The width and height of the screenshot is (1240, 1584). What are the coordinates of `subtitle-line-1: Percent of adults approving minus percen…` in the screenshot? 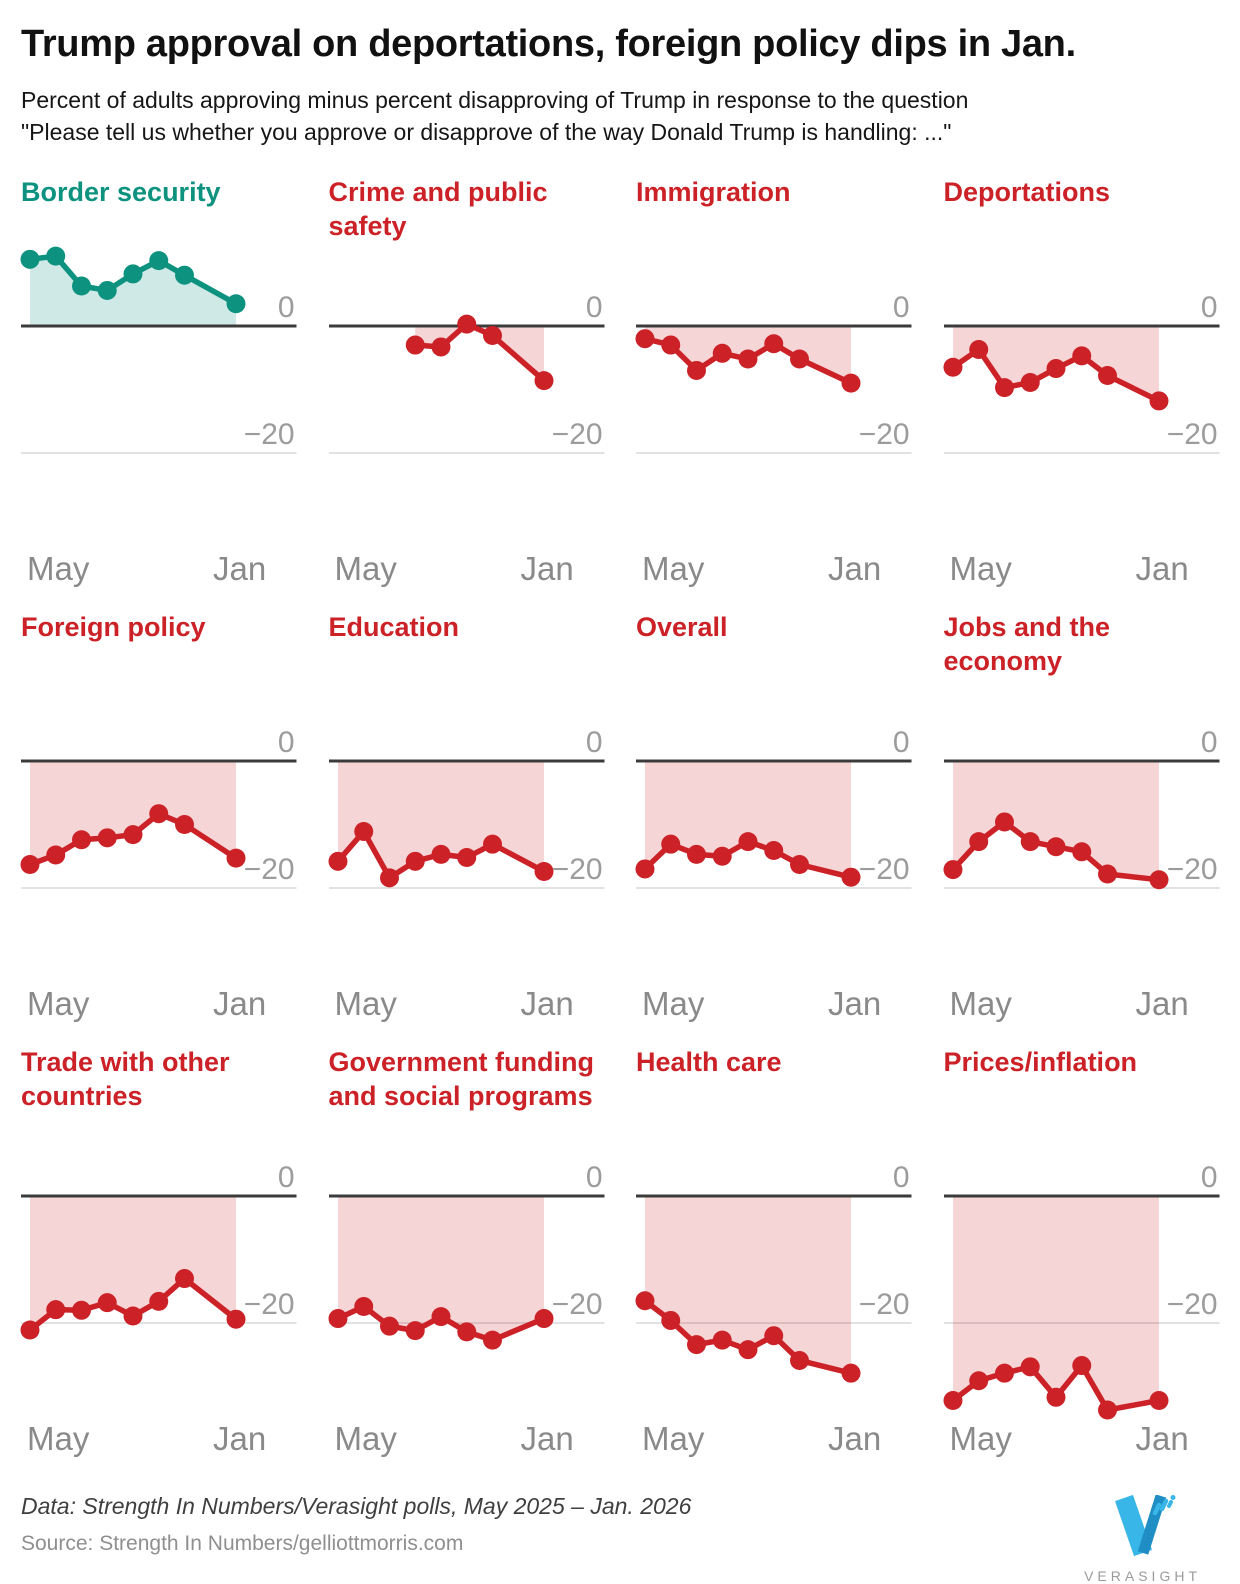 It's located at (495, 99).